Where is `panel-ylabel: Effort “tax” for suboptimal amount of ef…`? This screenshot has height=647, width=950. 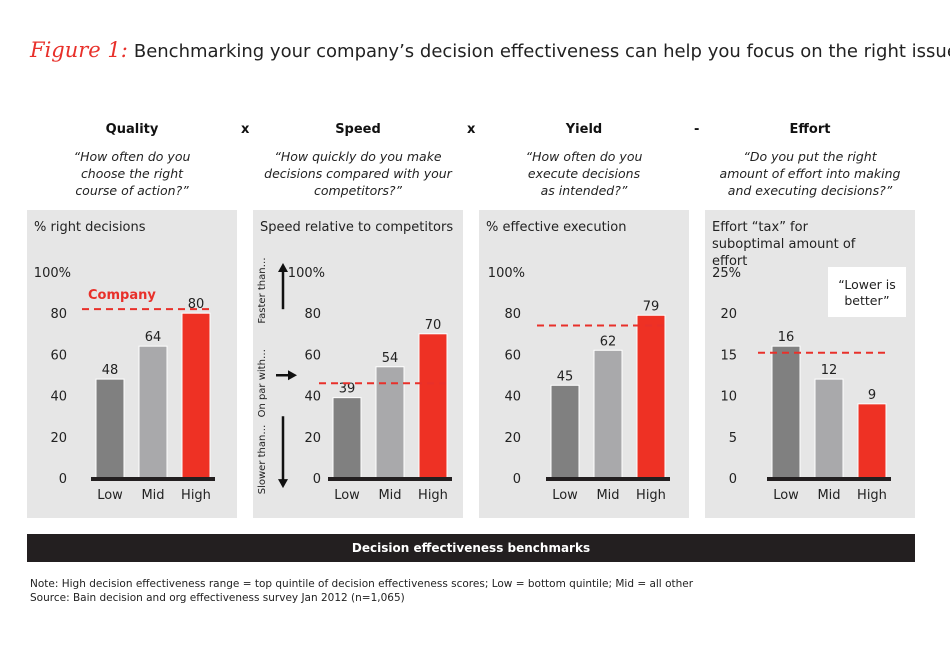
panel-ylabel: Effort “tax” for suboptimal amount of ef… is located at coordinates (784, 244).